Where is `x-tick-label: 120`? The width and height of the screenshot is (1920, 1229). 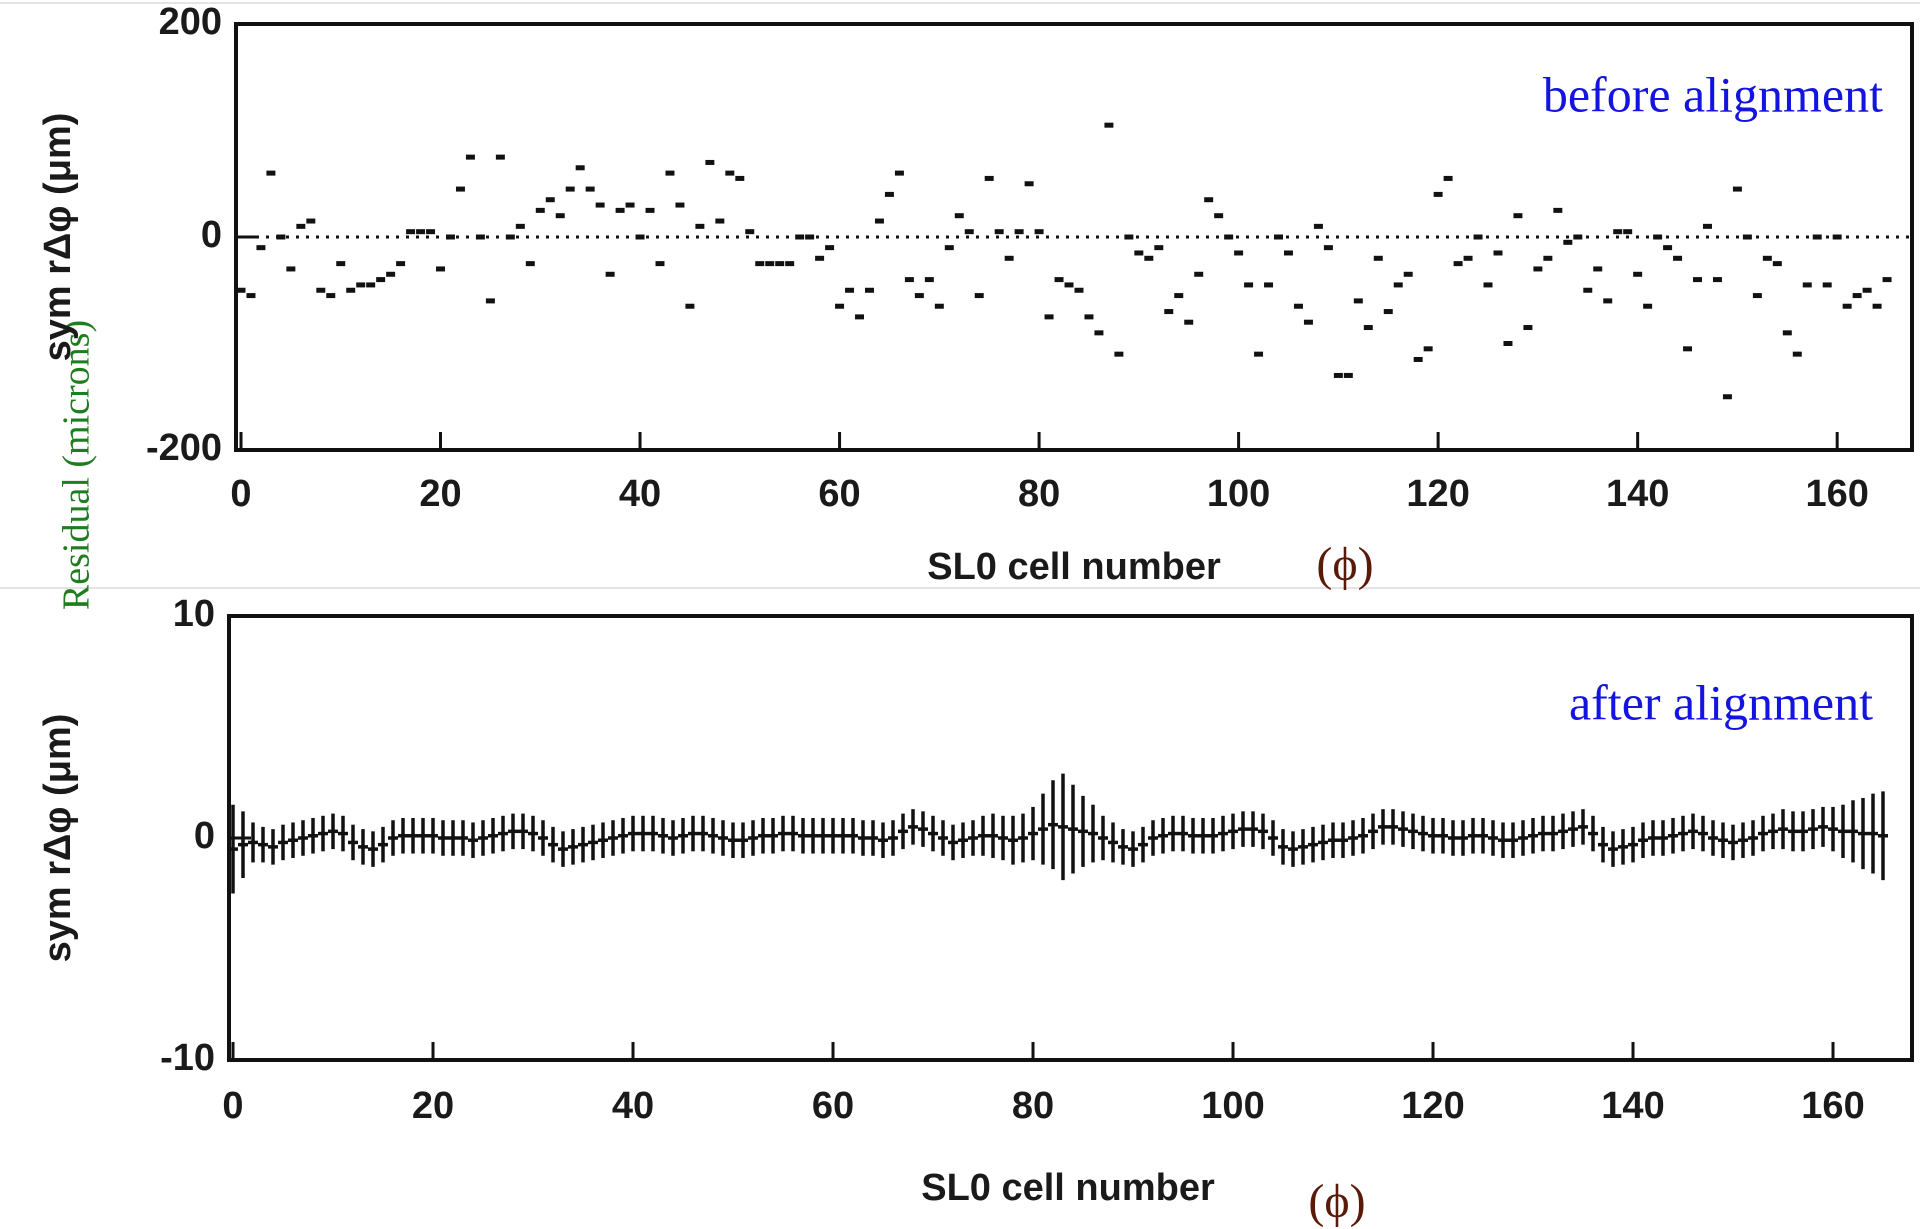
x-tick-label: 120 is located at coordinates (1437, 494).